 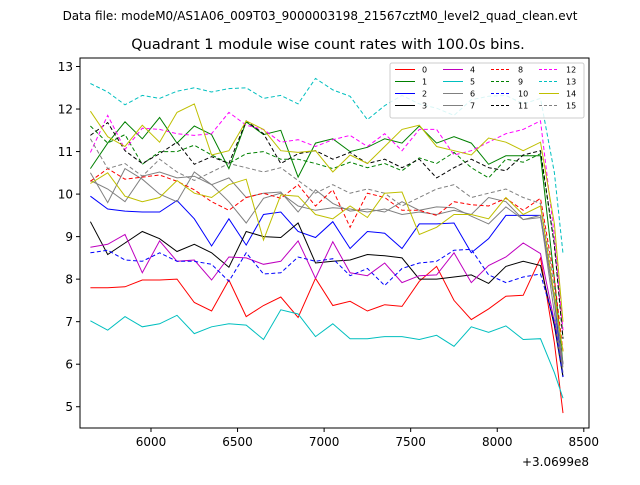 What do you see at coordinates (237, 442) in the screenshot?
I see `x-tick-label-1: 6500` at bounding box center [237, 442].